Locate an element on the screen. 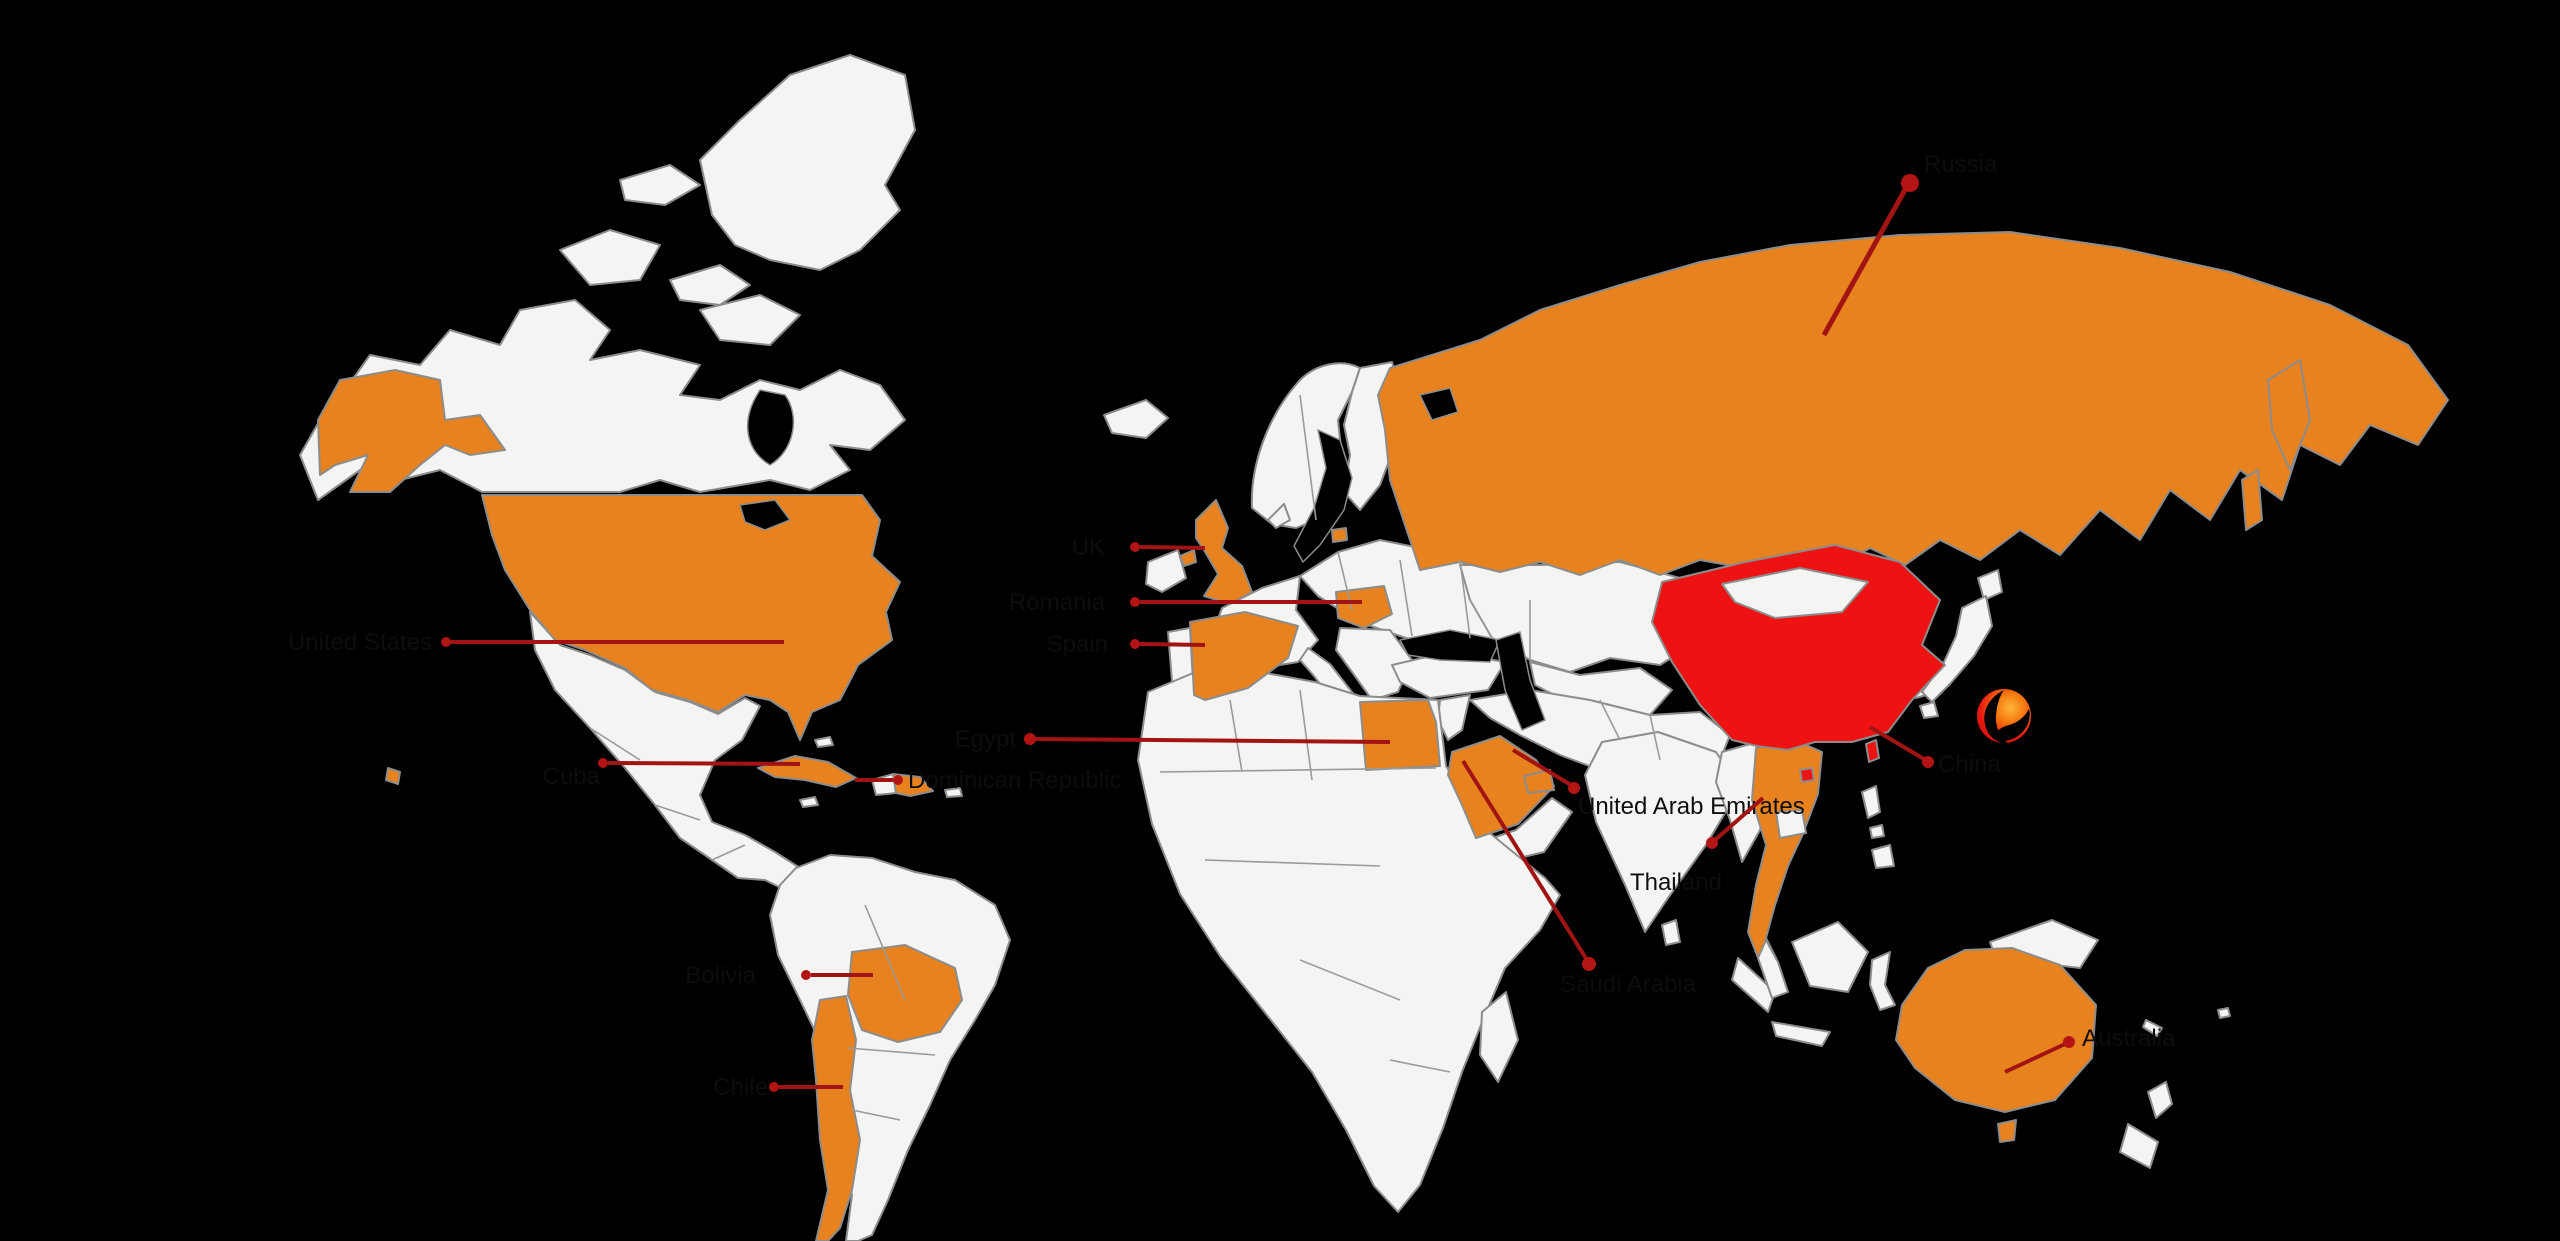 The width and height of the screenshot is (2560, 1241). country-australia is located at coordinates (1996, 1030).